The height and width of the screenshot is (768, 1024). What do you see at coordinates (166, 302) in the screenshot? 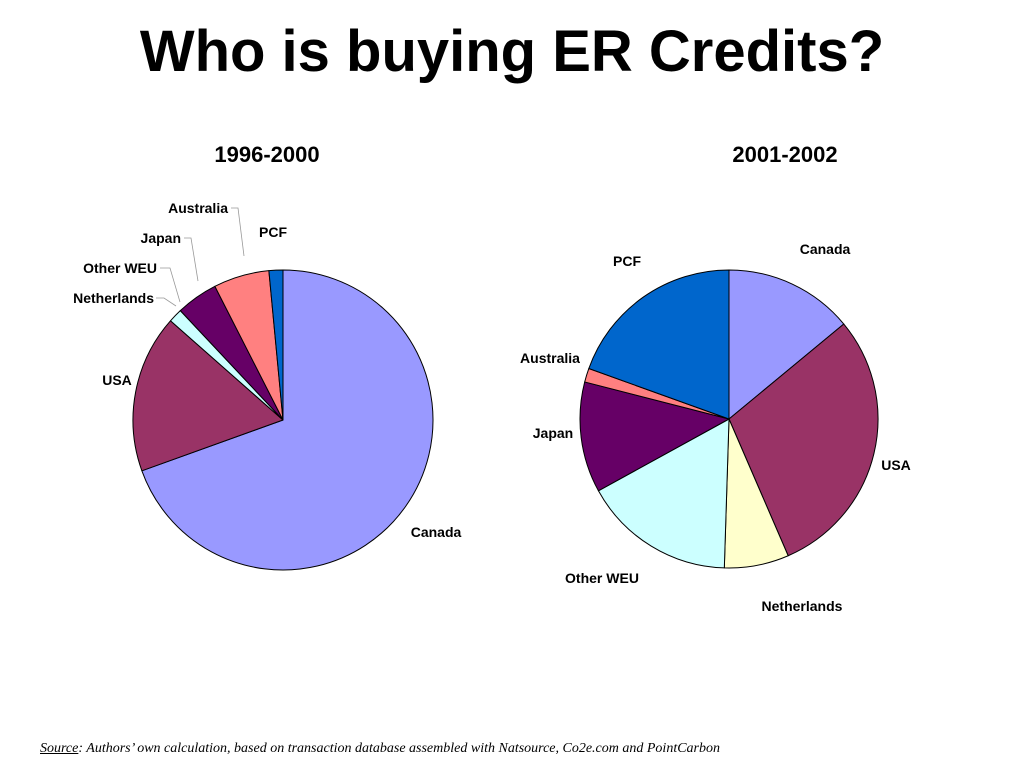
I see `leader-line-netherlands` at bounding box center [166, 302].